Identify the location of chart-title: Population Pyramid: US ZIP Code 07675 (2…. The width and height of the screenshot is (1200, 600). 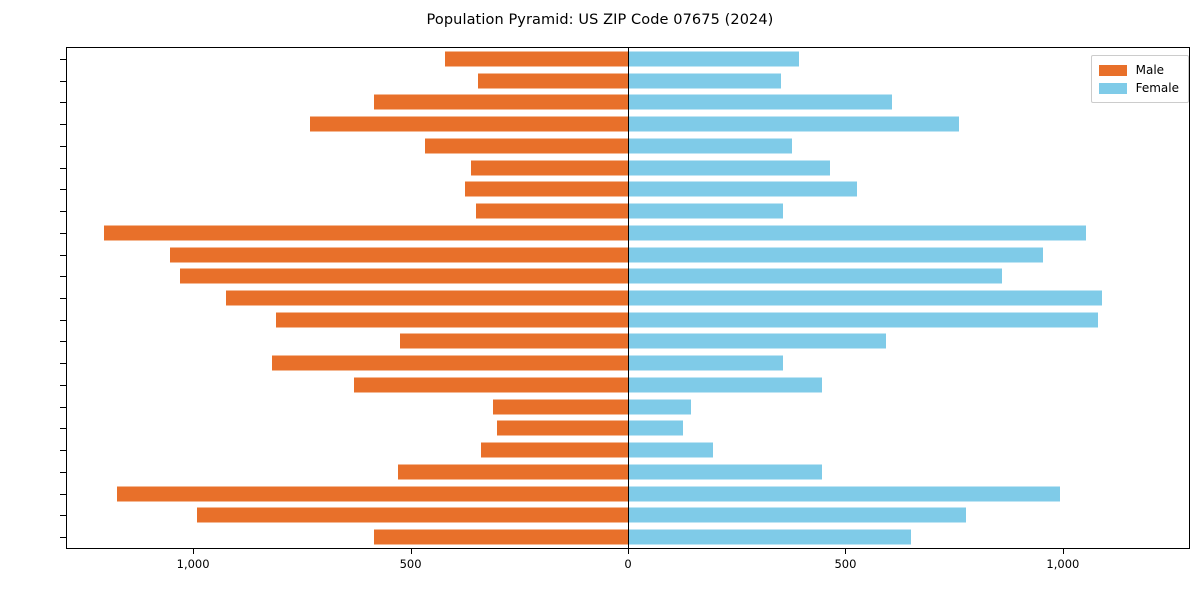
(600, 20).